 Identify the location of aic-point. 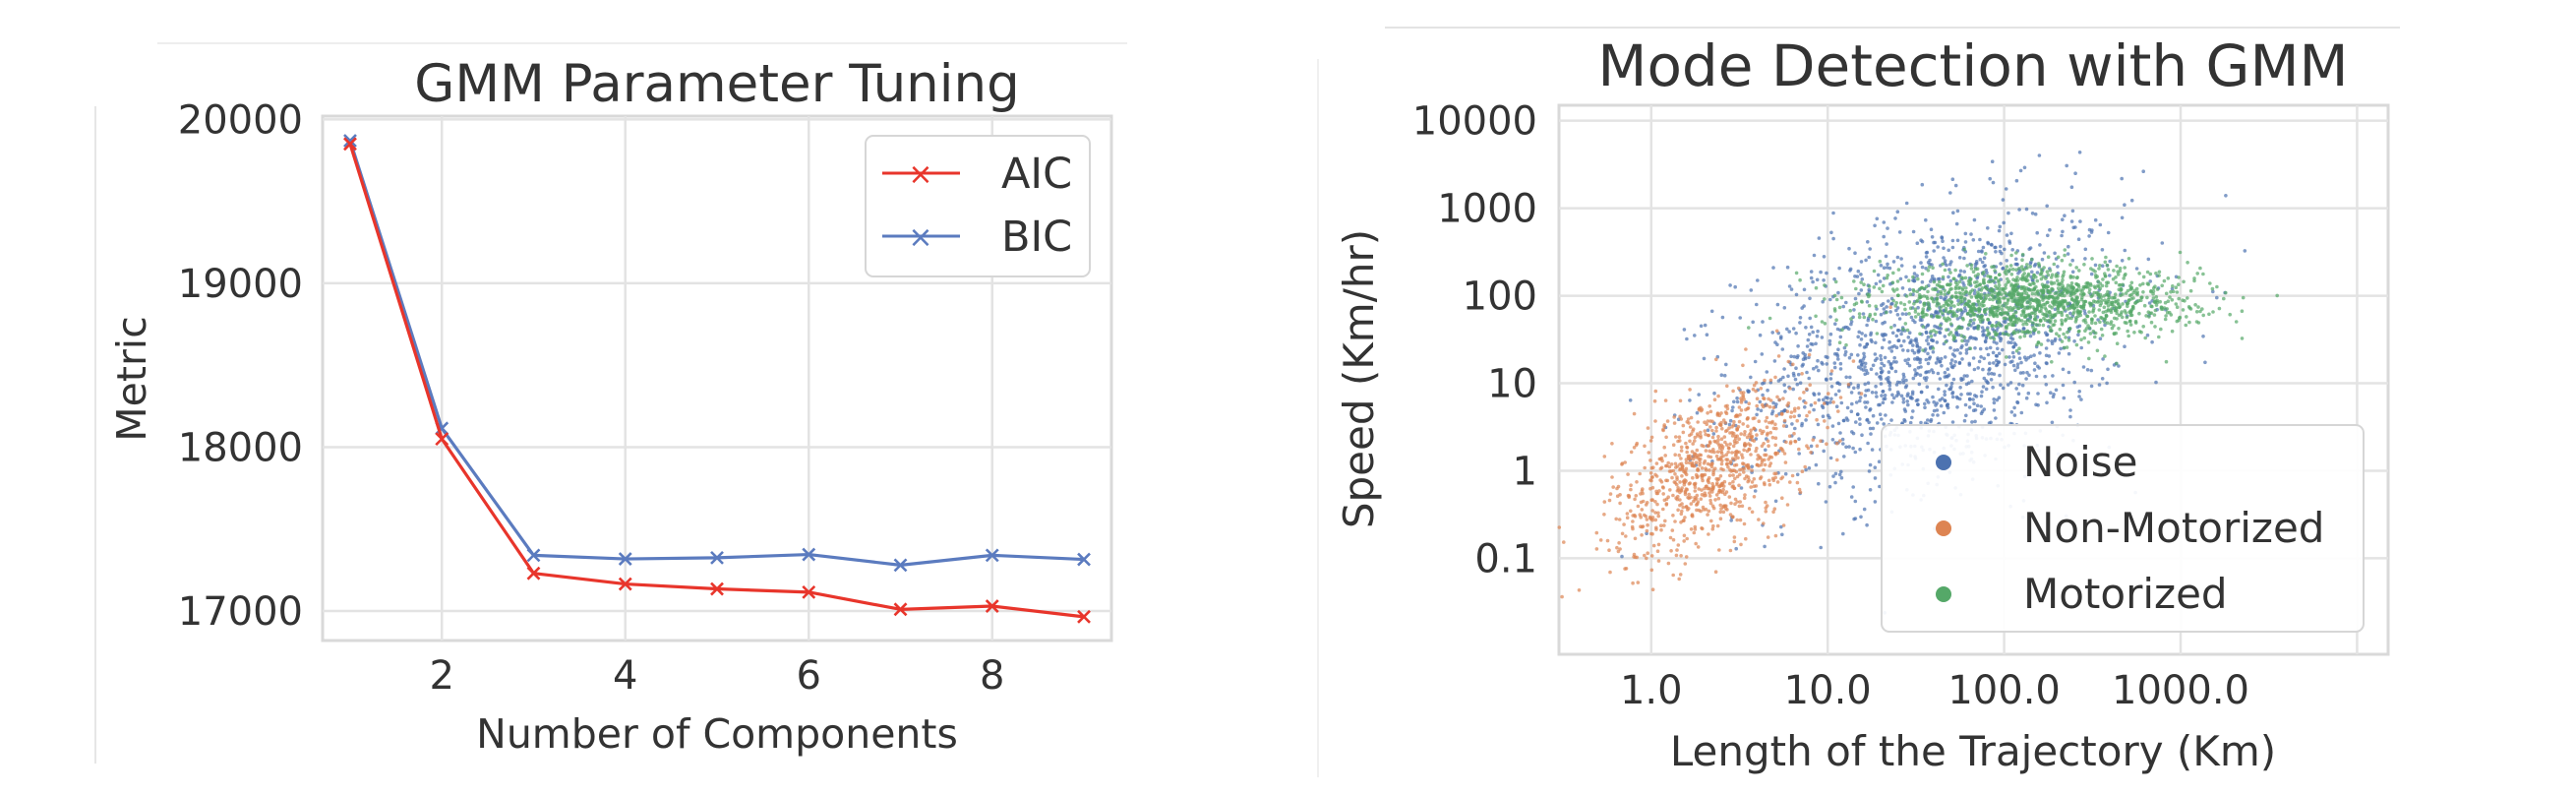
(809, 591).